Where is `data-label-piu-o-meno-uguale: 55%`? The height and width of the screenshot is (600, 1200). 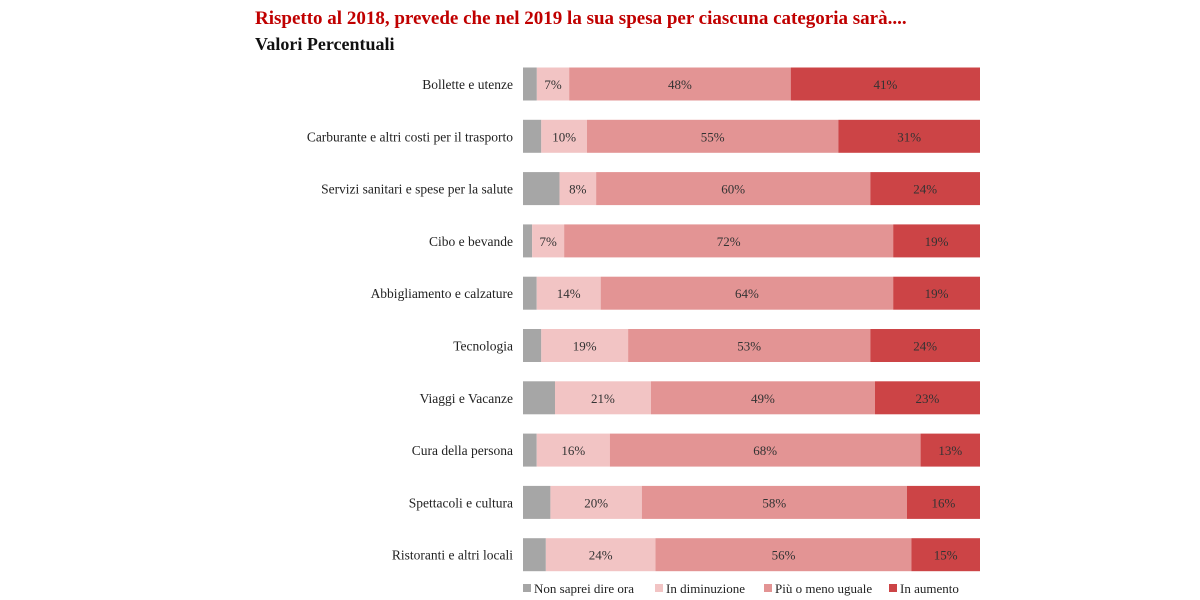 data-label-piu-o-meno-uguale: 55% is located at coordinates (713, 136).